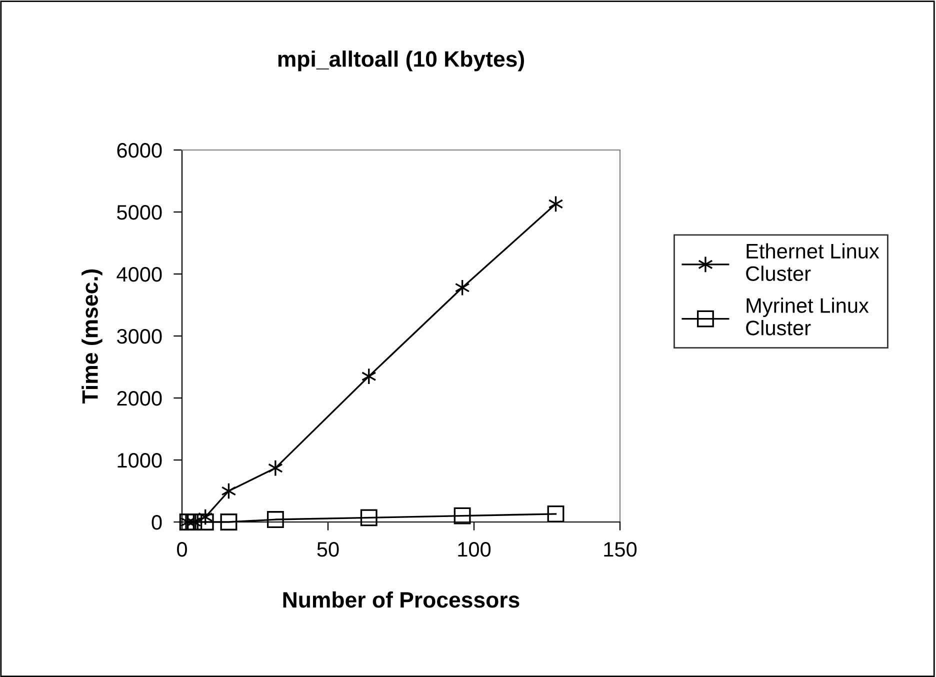  What do you see at coordinates (139, 212) in the screenshot?
I see `y-tick-label: 5000` at bounding box center [139, 212].